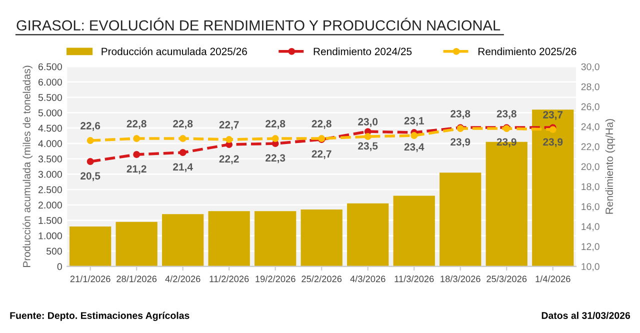 This screenshot has height=333, width=640. Describe the element at coordinates (276, 159) in the screenshot. I see `data-label: 22,3` at that location.